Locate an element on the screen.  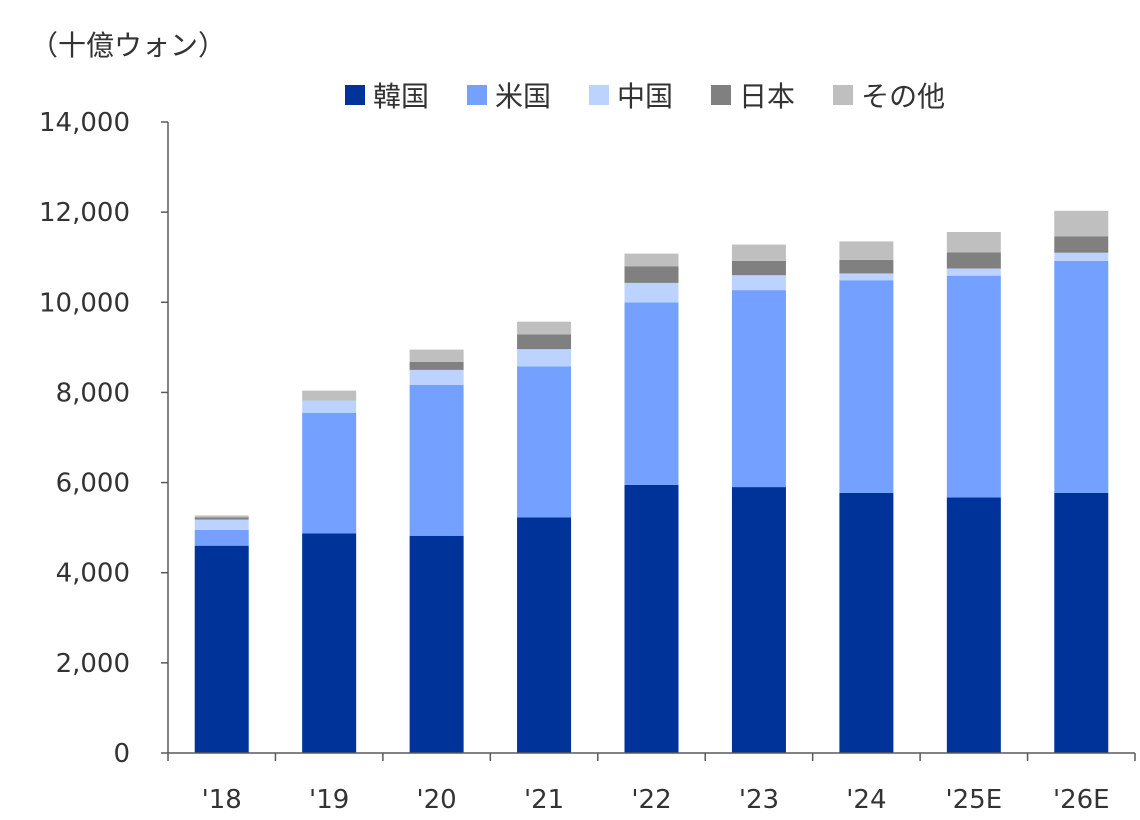
y-tick-label: 14,000 is located at coordinates (84, 123).